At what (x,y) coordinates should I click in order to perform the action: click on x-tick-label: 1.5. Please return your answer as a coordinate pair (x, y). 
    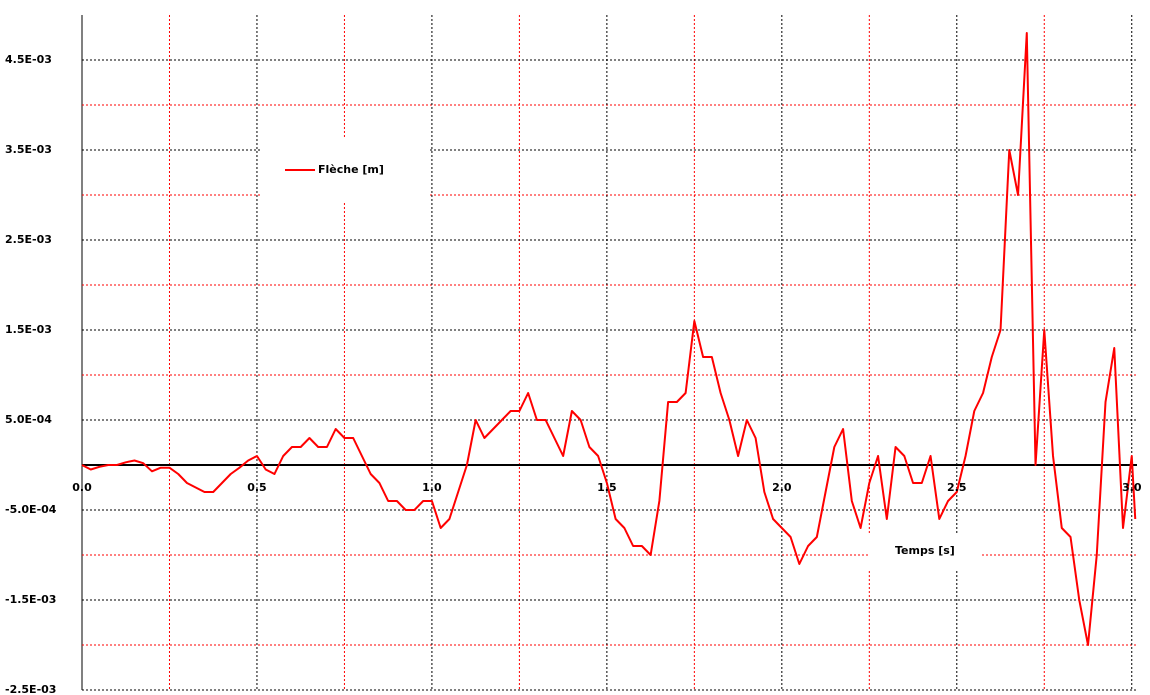
    Looking at the image, I should click on (607, 487).